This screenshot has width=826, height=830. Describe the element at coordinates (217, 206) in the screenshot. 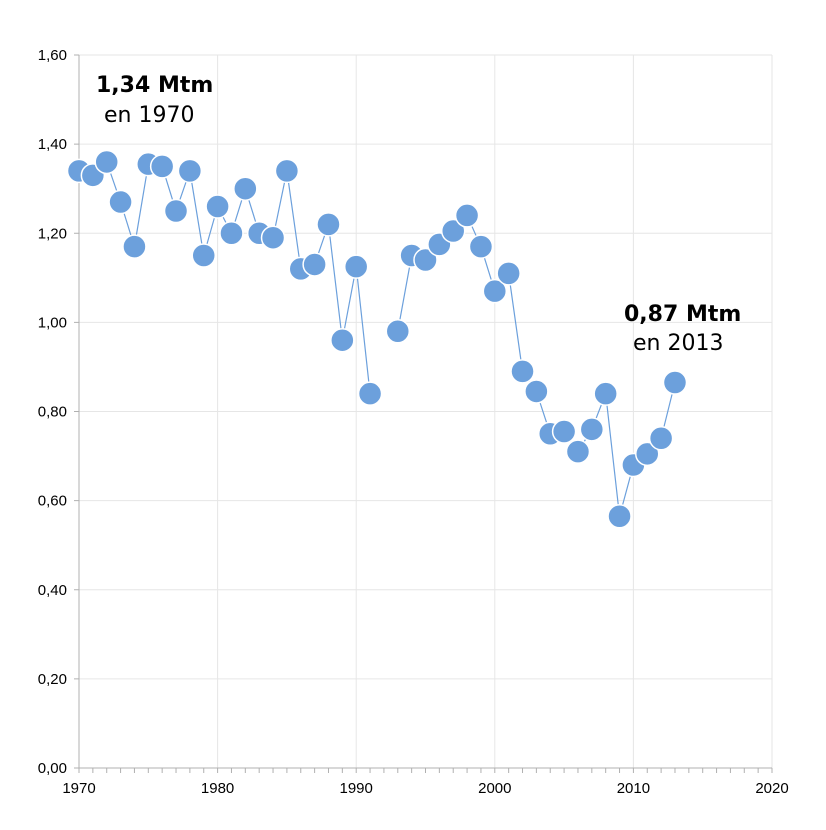

I see `data-point-1980` at that location.